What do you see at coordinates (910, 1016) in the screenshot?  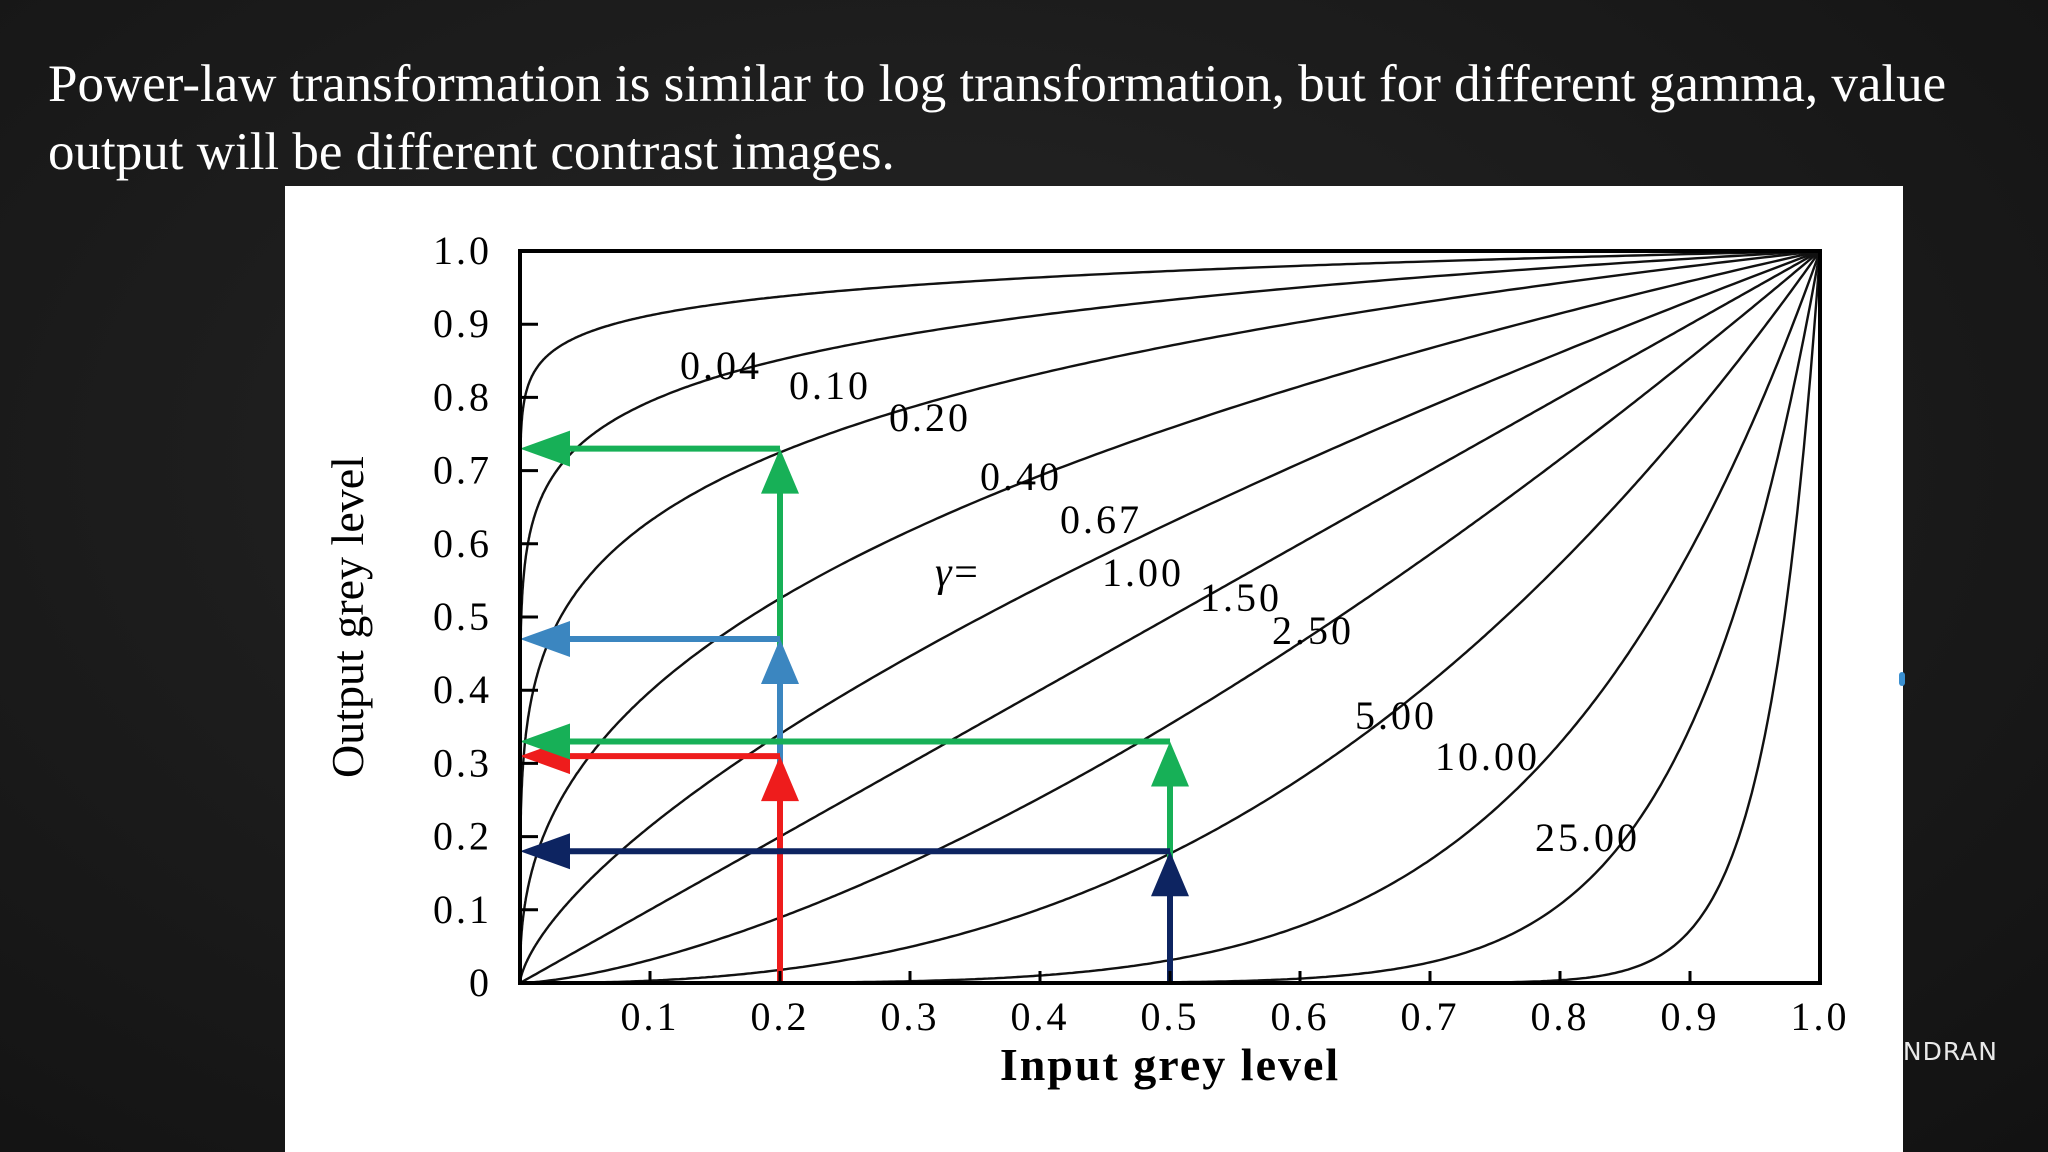 I see `x-tick-label: 0.3` at bounding box center [910, 1016].